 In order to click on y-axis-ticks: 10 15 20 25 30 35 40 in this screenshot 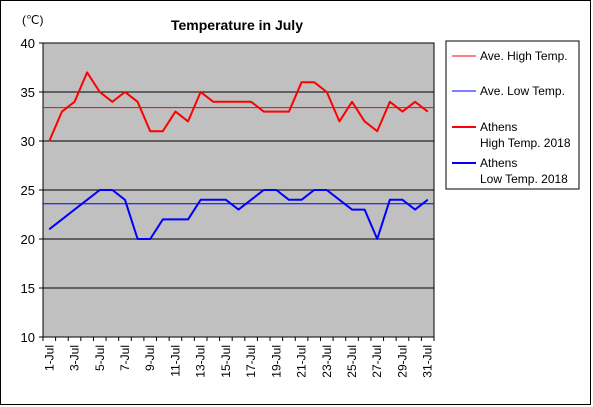, I will do `click(32, 190)`.